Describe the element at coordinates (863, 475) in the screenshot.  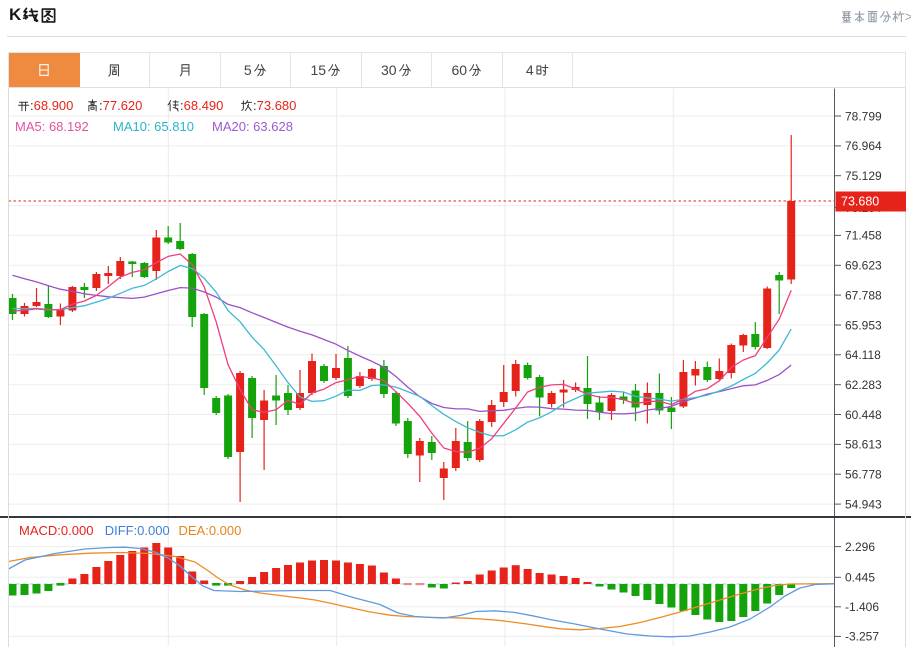
I see `svg-text: 56.778` at that location.